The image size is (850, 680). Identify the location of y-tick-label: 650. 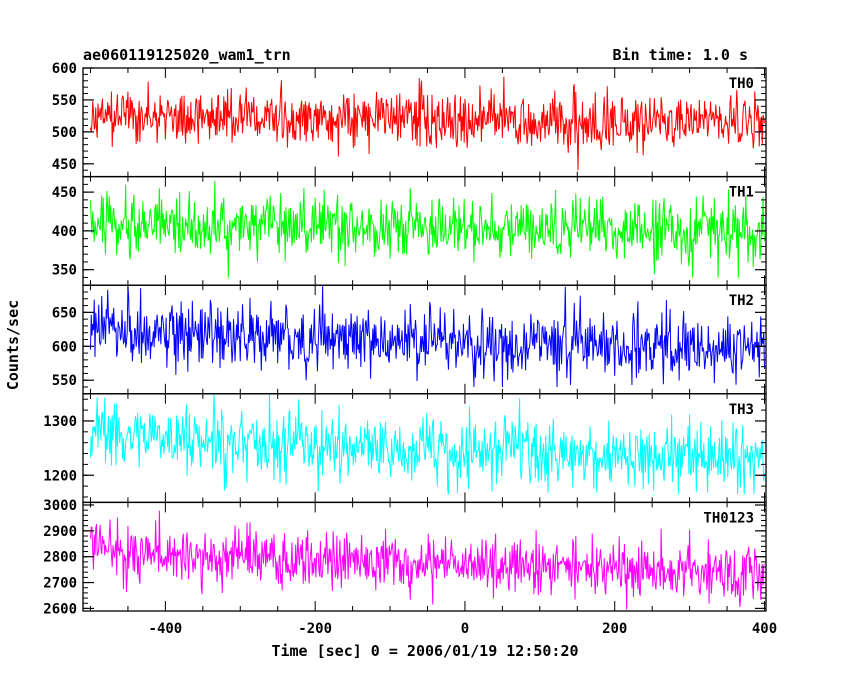
(64, 313).